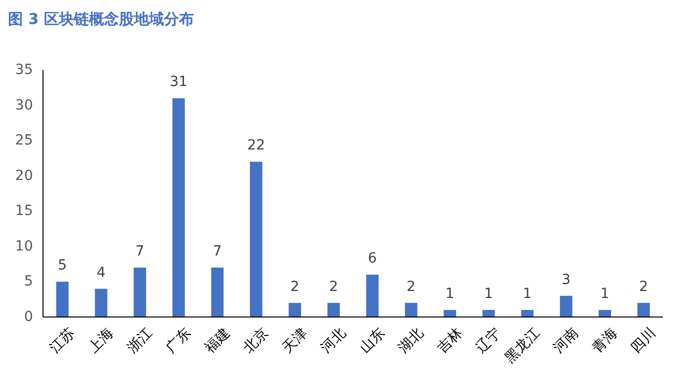 Image resolution: width=684 pixels, height=379 pixels. Describe the element at coordinates (101, 340) in the screenshot. I see `xtick: 上海` at that location.